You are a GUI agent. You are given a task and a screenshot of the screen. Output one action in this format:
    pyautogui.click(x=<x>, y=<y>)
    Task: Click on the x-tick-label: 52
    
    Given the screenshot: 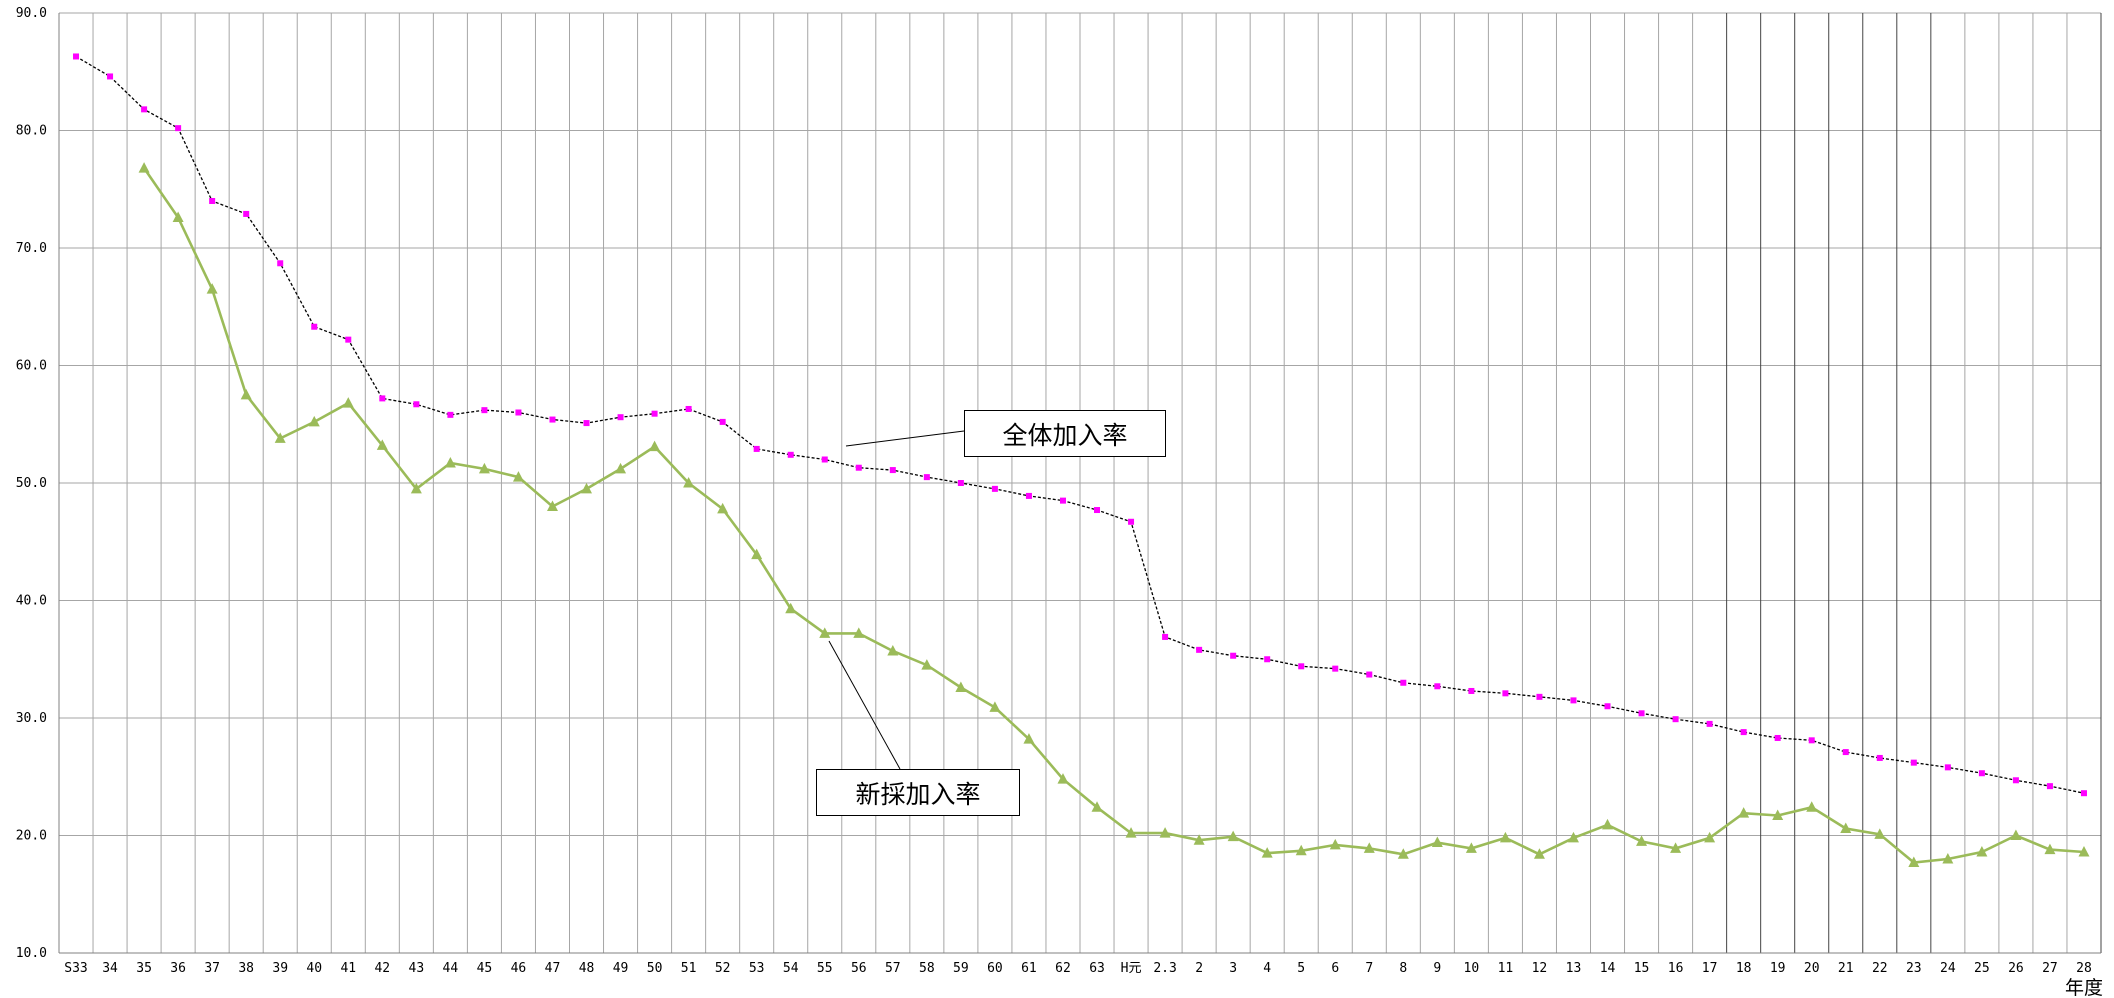 What is the action you would take?
    pyautogui.click(x=723, y=968)
    